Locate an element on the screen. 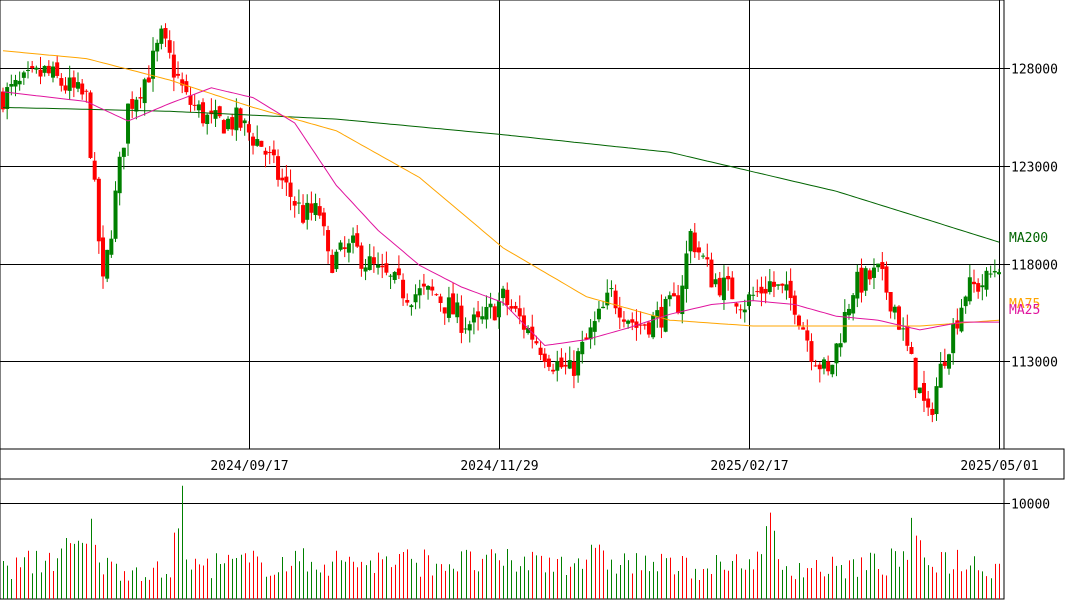 Image resolution: width=1065 pixels, height=600 pixels. date-tick-label: 2025/05/01 is located at coordinates (999, 466).